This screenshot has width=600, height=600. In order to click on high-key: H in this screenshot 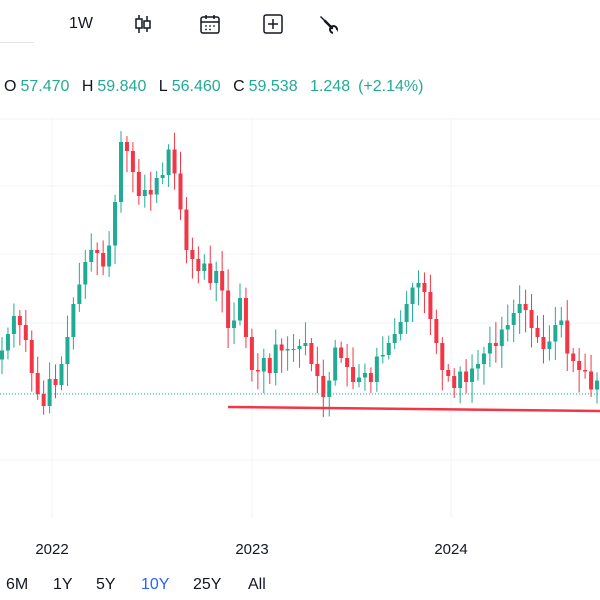, I will do `click(87, 86)`.